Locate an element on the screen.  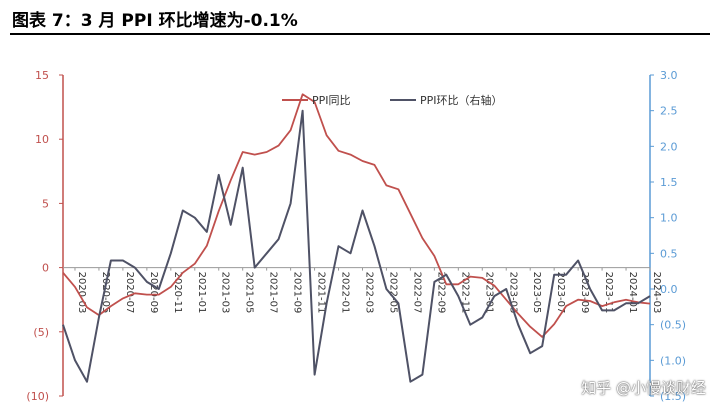
right-axis-tick-label: 1.0 is located at coordinates (669, 218).